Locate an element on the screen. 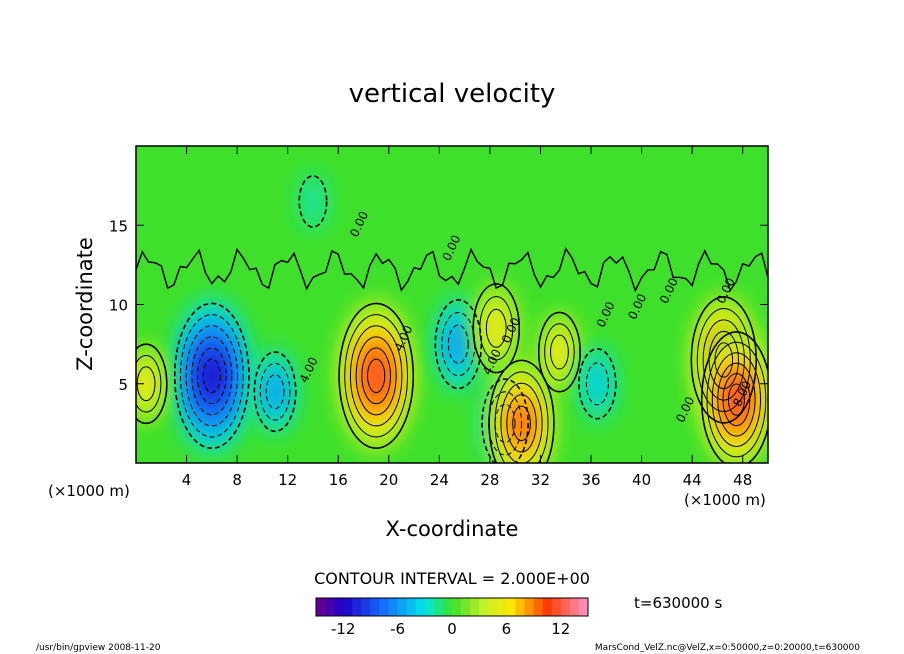 This screenshot has height=654, width=904. x-tick-label-10: 44 is located at coordinates (692, 480).